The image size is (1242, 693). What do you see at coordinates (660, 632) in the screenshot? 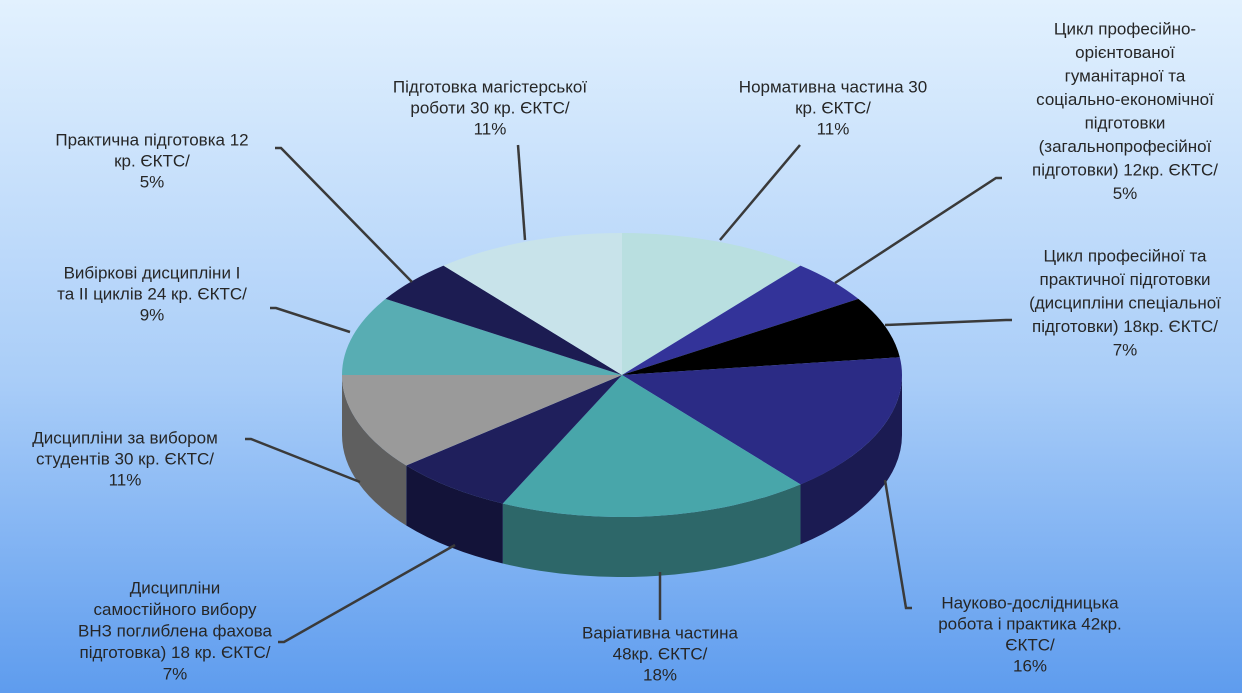
I see `data-label: Варіативна частина` at bounding box center [660, 632].